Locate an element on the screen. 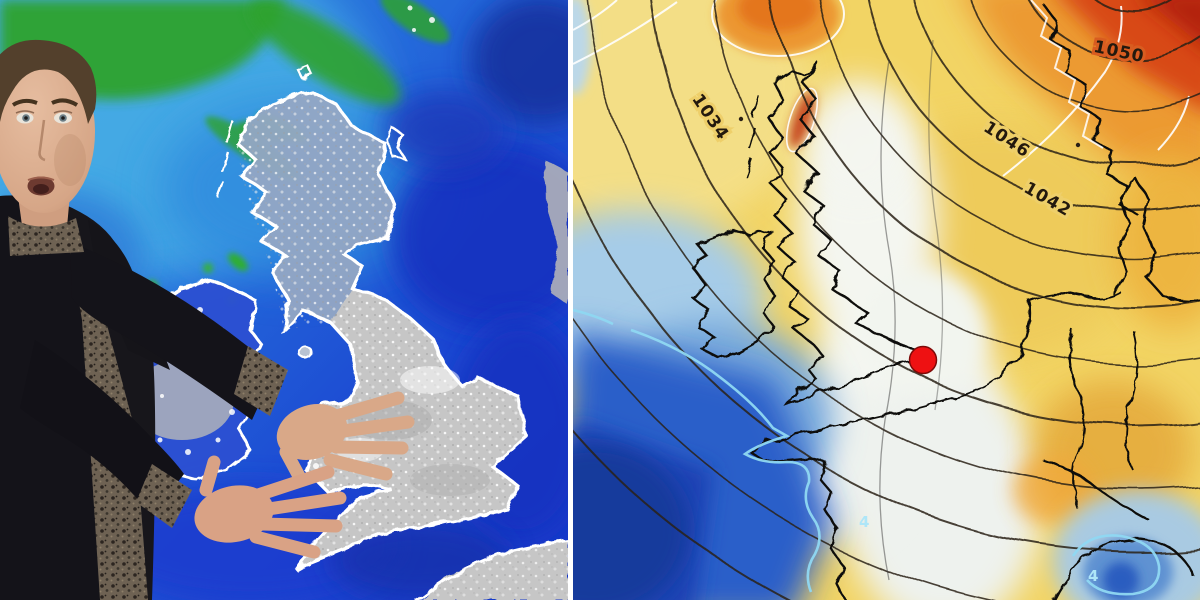 The width and height of the screenshot is (1200, 600). freezing-label-alps: 4 is located at coordinates (1093, 576).